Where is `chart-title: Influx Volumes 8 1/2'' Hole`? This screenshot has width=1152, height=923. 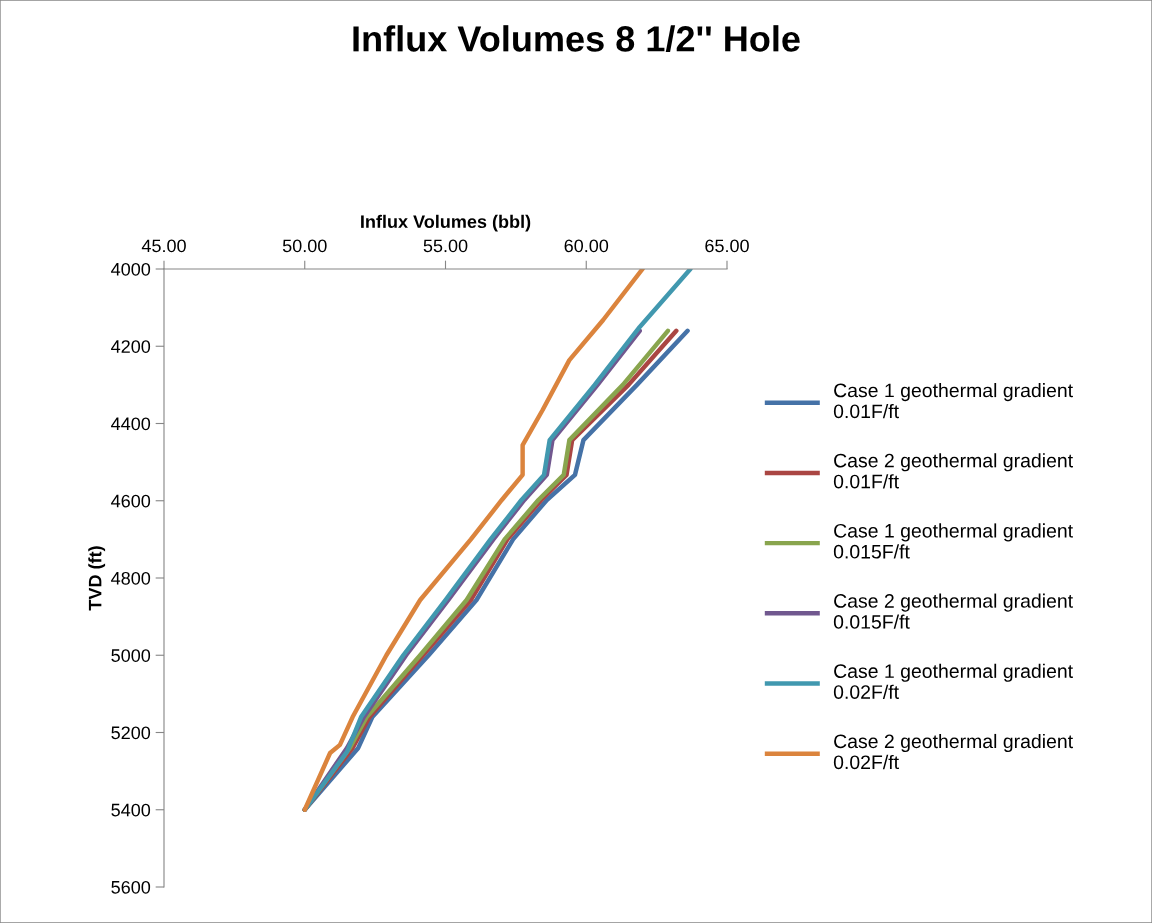
chart-title: Influx Volumes 8 1/2'' Hole is located at coordinates (576, 39).